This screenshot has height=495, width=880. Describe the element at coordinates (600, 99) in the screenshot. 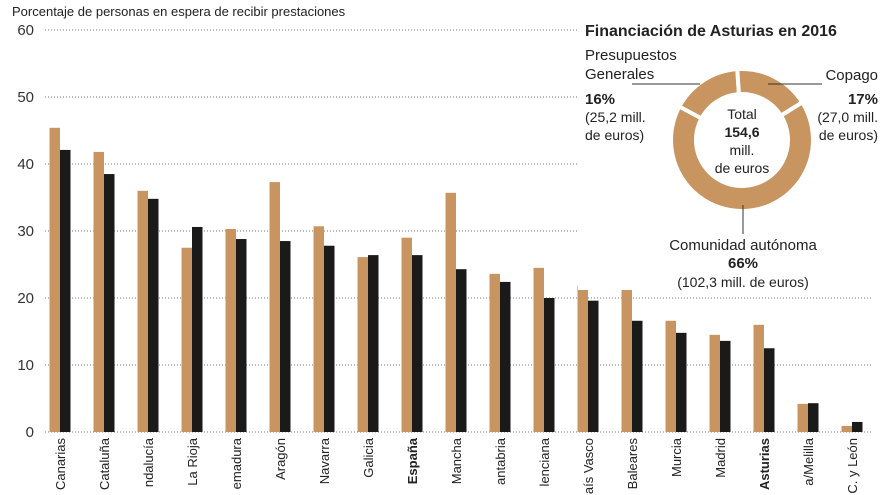

I see `slice-value-label: 16%` at that location.